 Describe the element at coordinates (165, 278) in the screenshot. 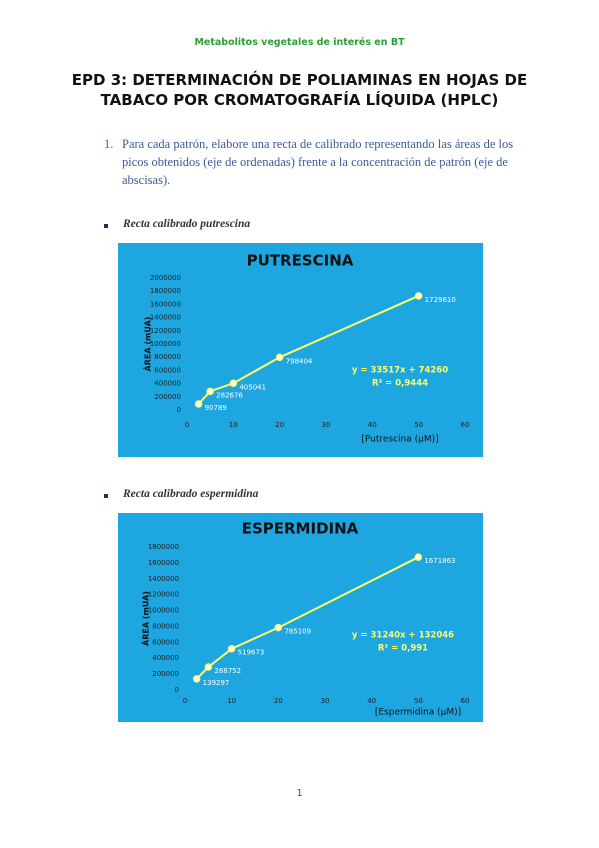

I see `y-tick-label: 2000000` at that location.